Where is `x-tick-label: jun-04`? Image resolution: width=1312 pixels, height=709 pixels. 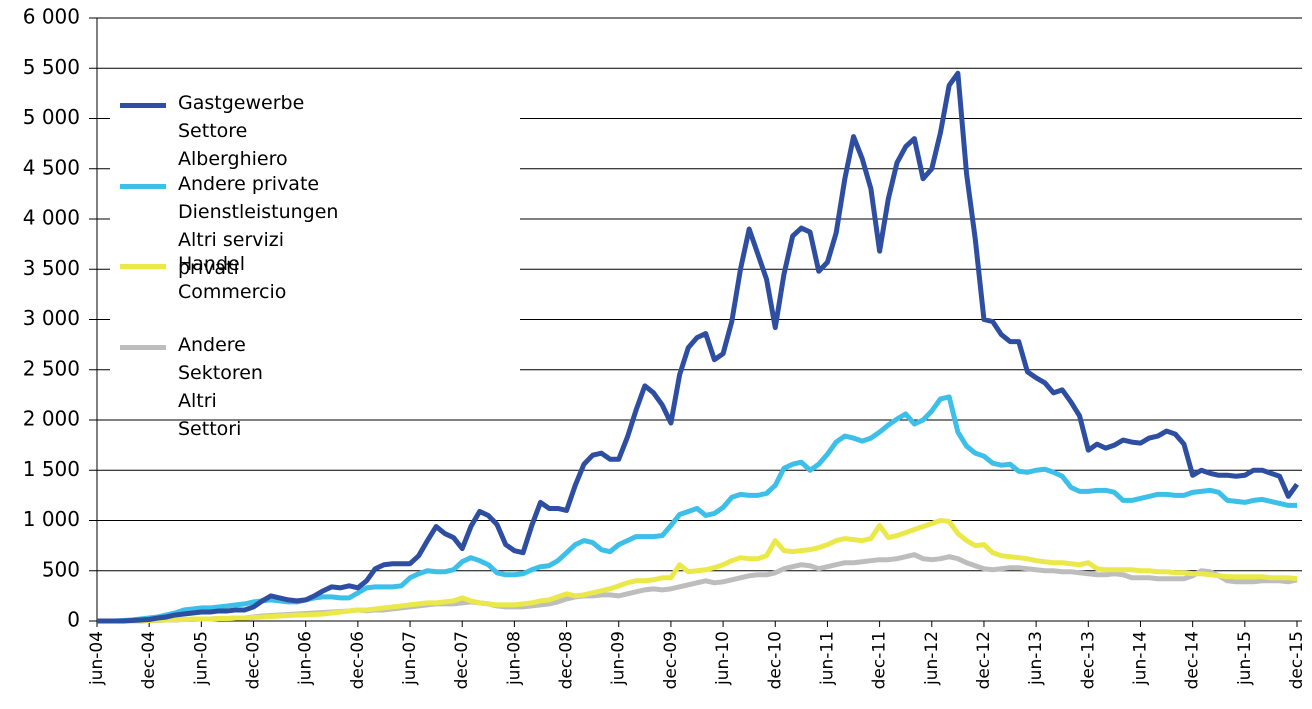 x-tick-label: jun-04 is located at coordinates (97, 658).